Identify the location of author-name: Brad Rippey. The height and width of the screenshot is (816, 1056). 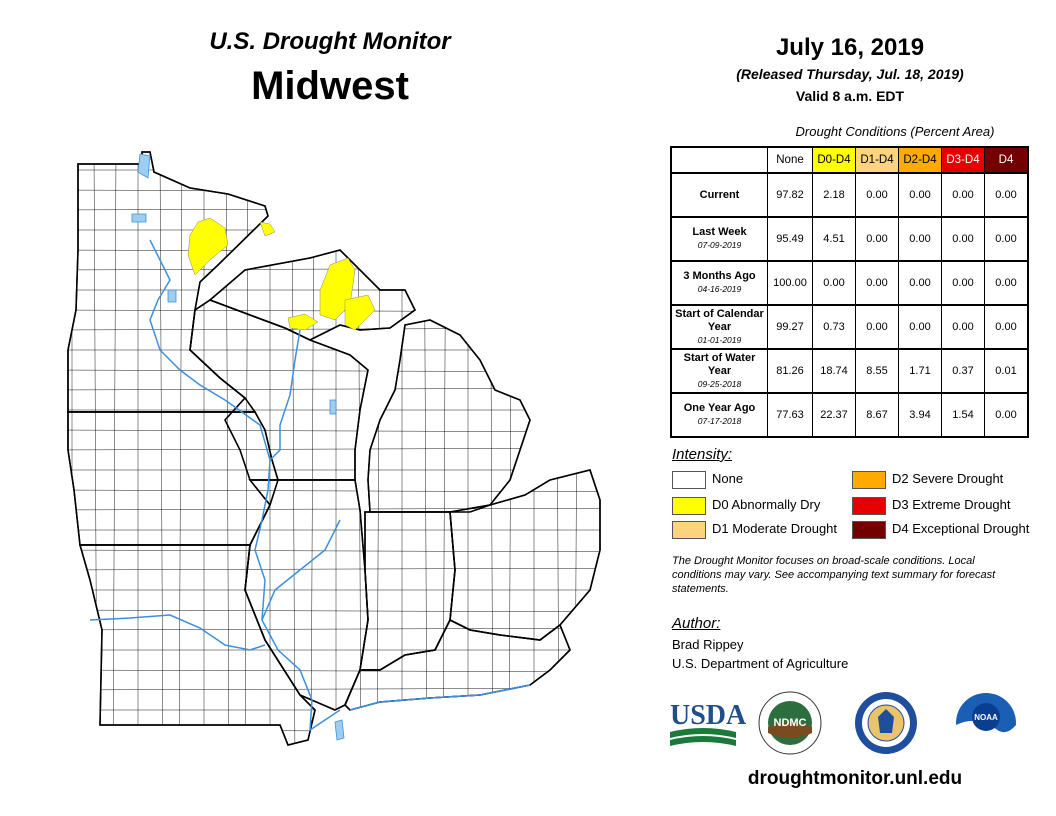
(708, 644).